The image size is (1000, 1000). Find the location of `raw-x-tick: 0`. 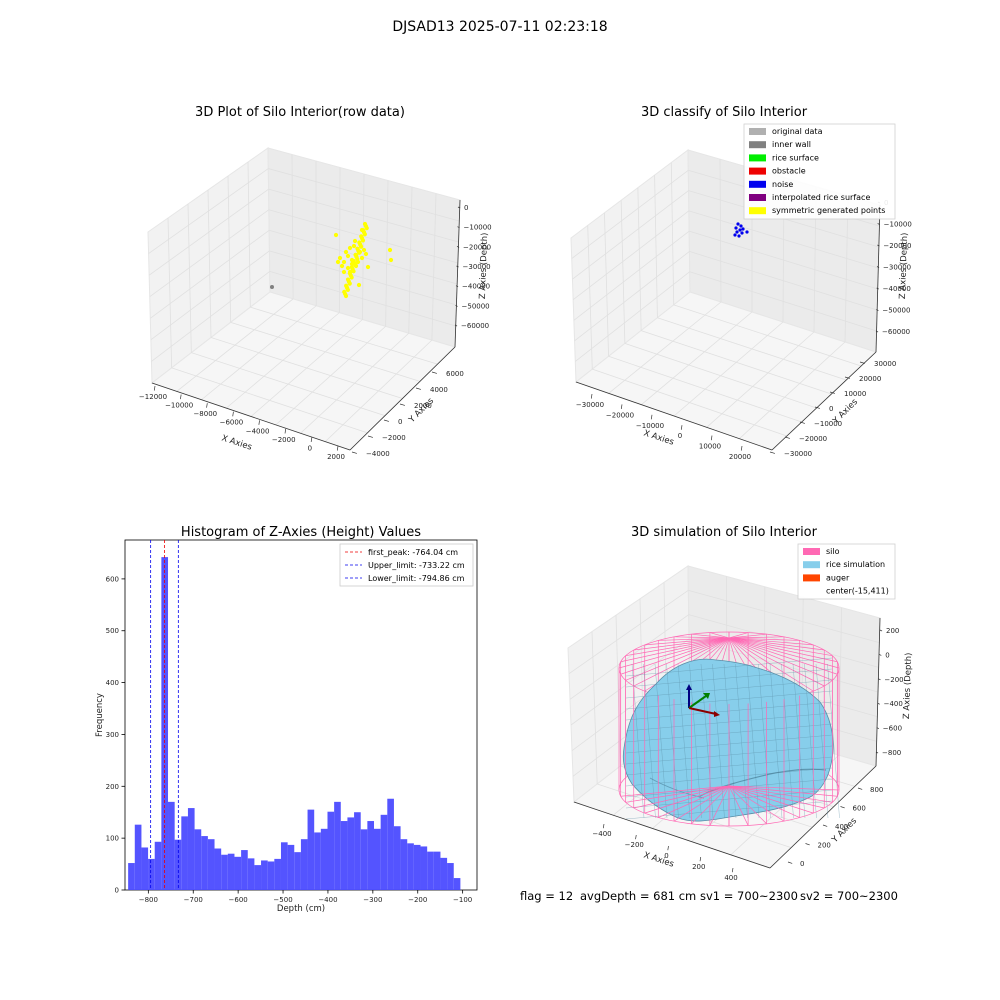

raw-x-tick: 0 is located at coordinates (310, 448).